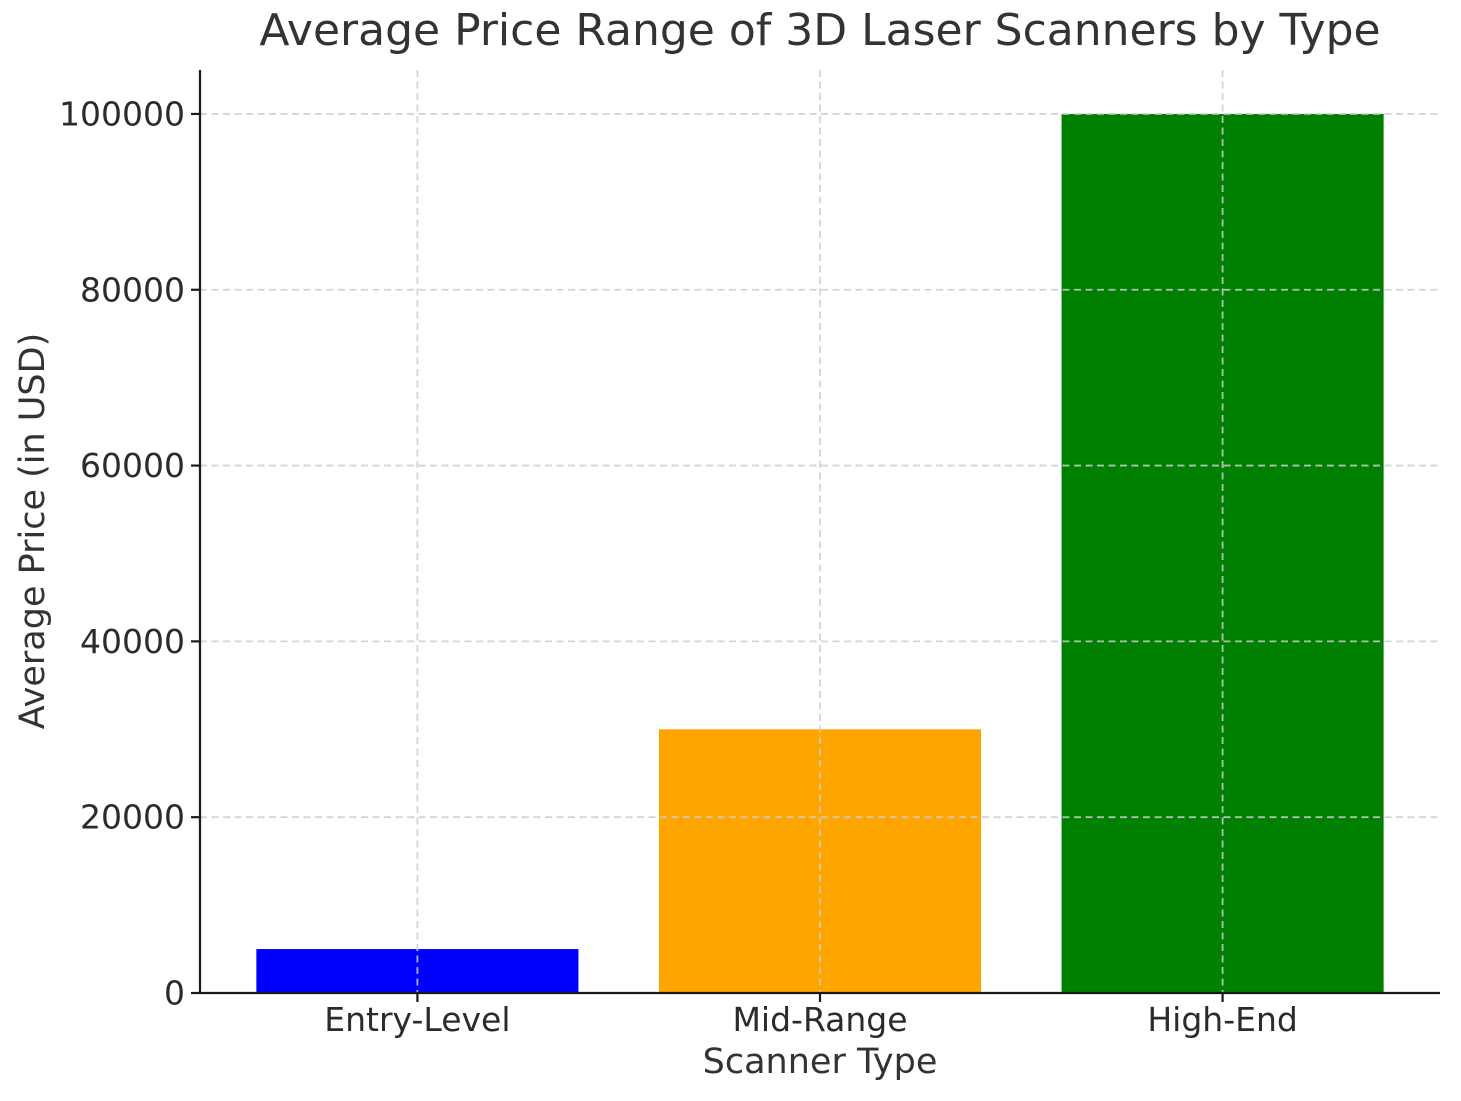 This screenshot has height=1101, width=1461. What do you see at coordinates (417, 1019) in the screenshot?
I see `x-tick-label-entry-level: Entry-Level` at bounding box center [417, 1019].